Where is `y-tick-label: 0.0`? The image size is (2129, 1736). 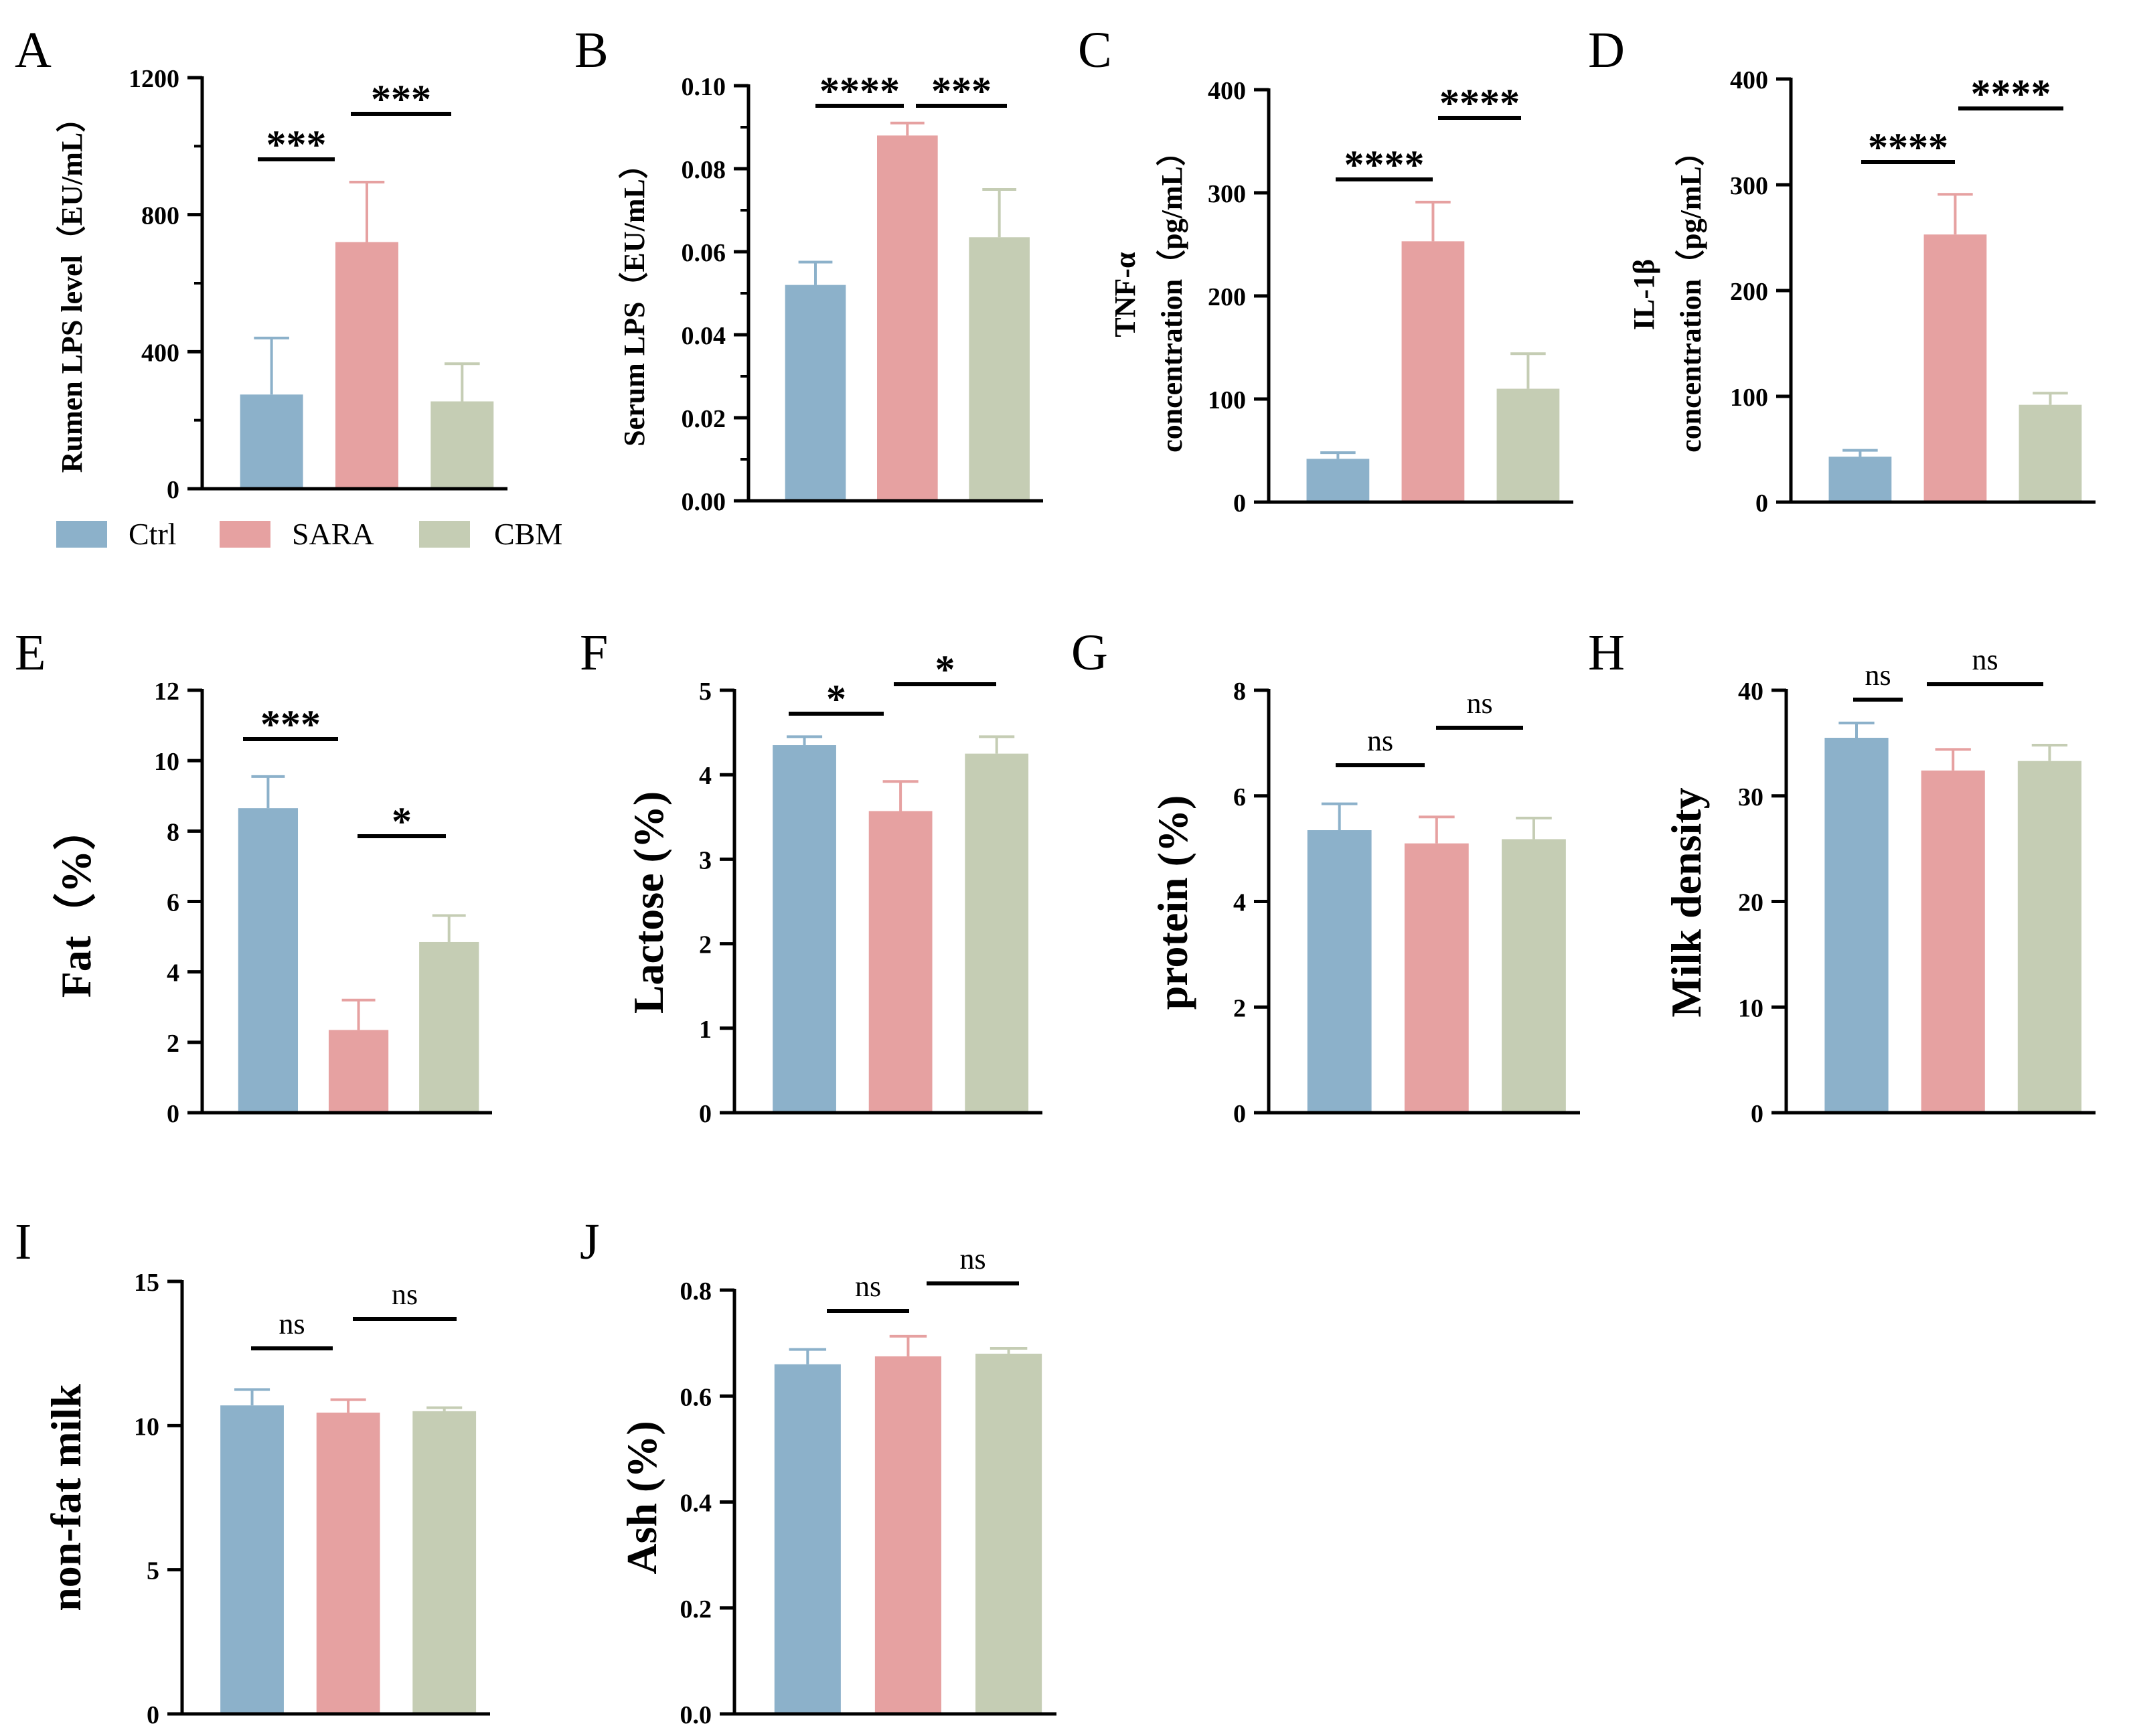 y-tick-label: 0.0 is located at coordinates (696, 1715).